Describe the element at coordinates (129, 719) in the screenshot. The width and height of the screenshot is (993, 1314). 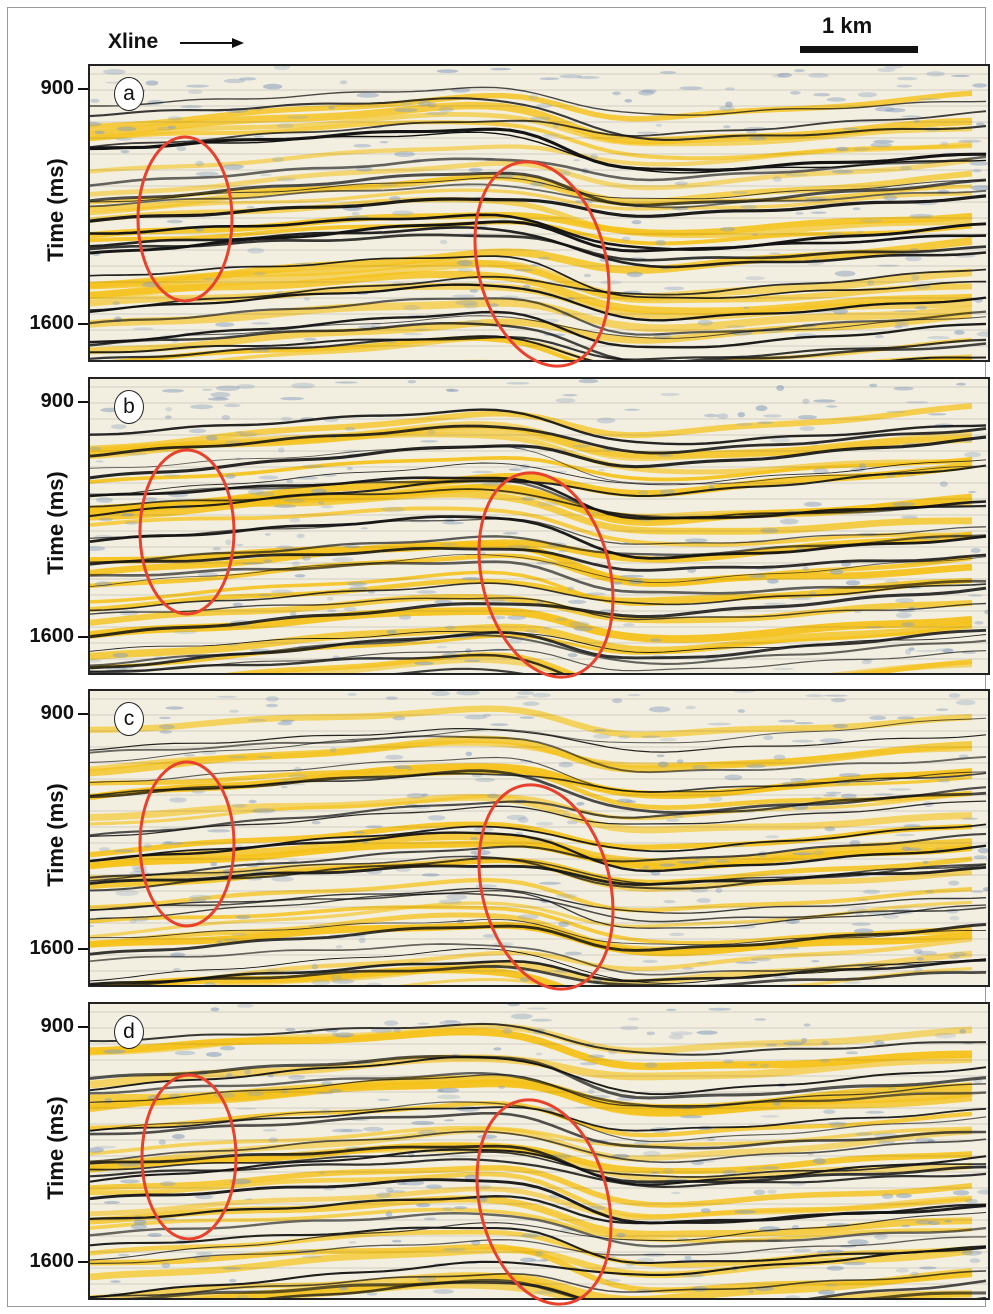
I see `panel-label-badge: c` at that location.